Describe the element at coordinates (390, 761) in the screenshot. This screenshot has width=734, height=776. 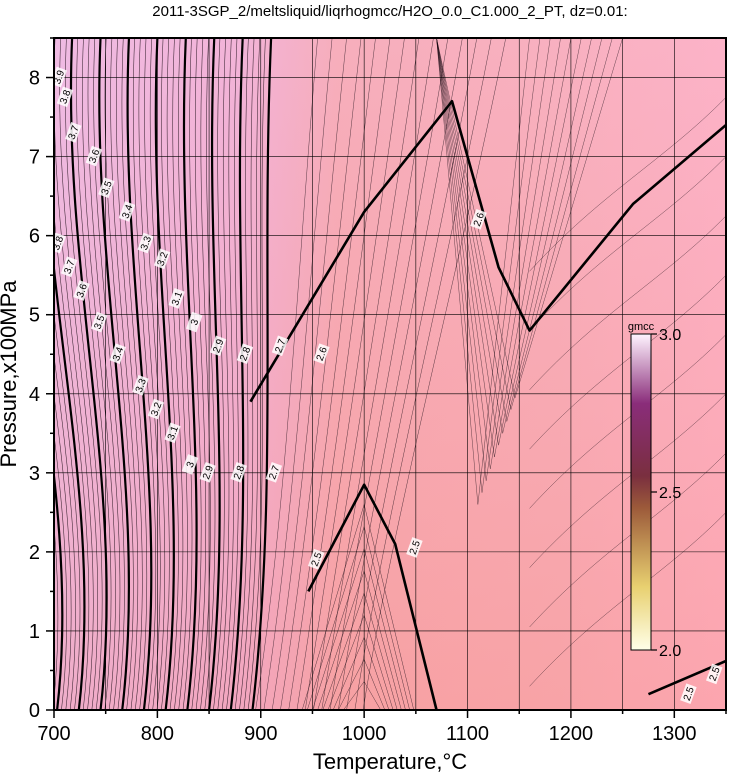
I see `x-axis-label: Temperature,°C` at that location.